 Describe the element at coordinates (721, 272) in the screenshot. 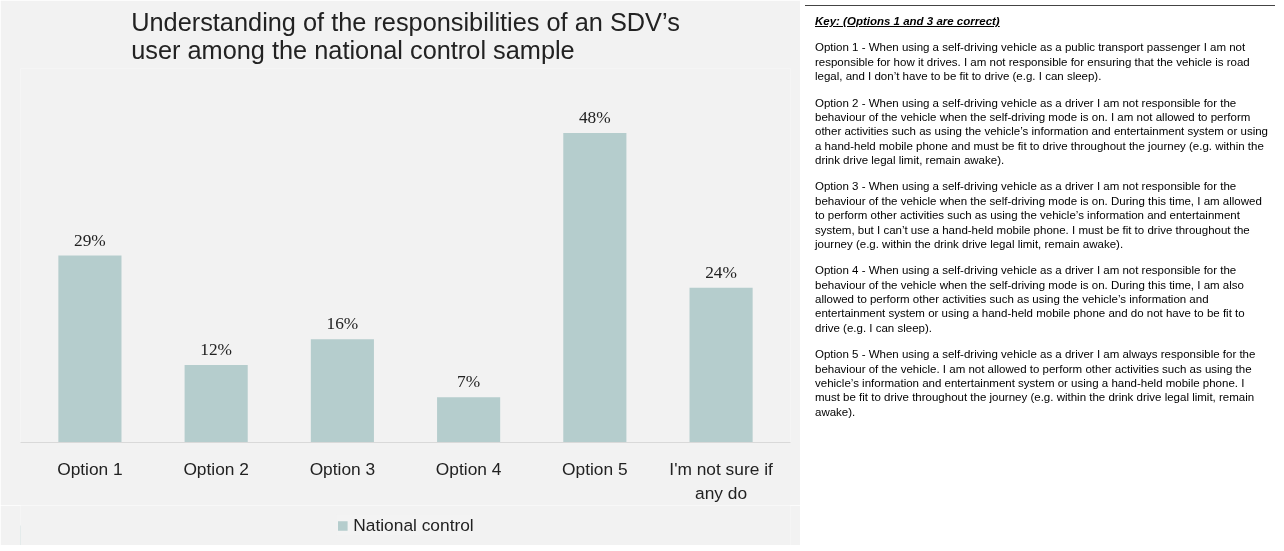

I see `data-label: 24%` at that location.